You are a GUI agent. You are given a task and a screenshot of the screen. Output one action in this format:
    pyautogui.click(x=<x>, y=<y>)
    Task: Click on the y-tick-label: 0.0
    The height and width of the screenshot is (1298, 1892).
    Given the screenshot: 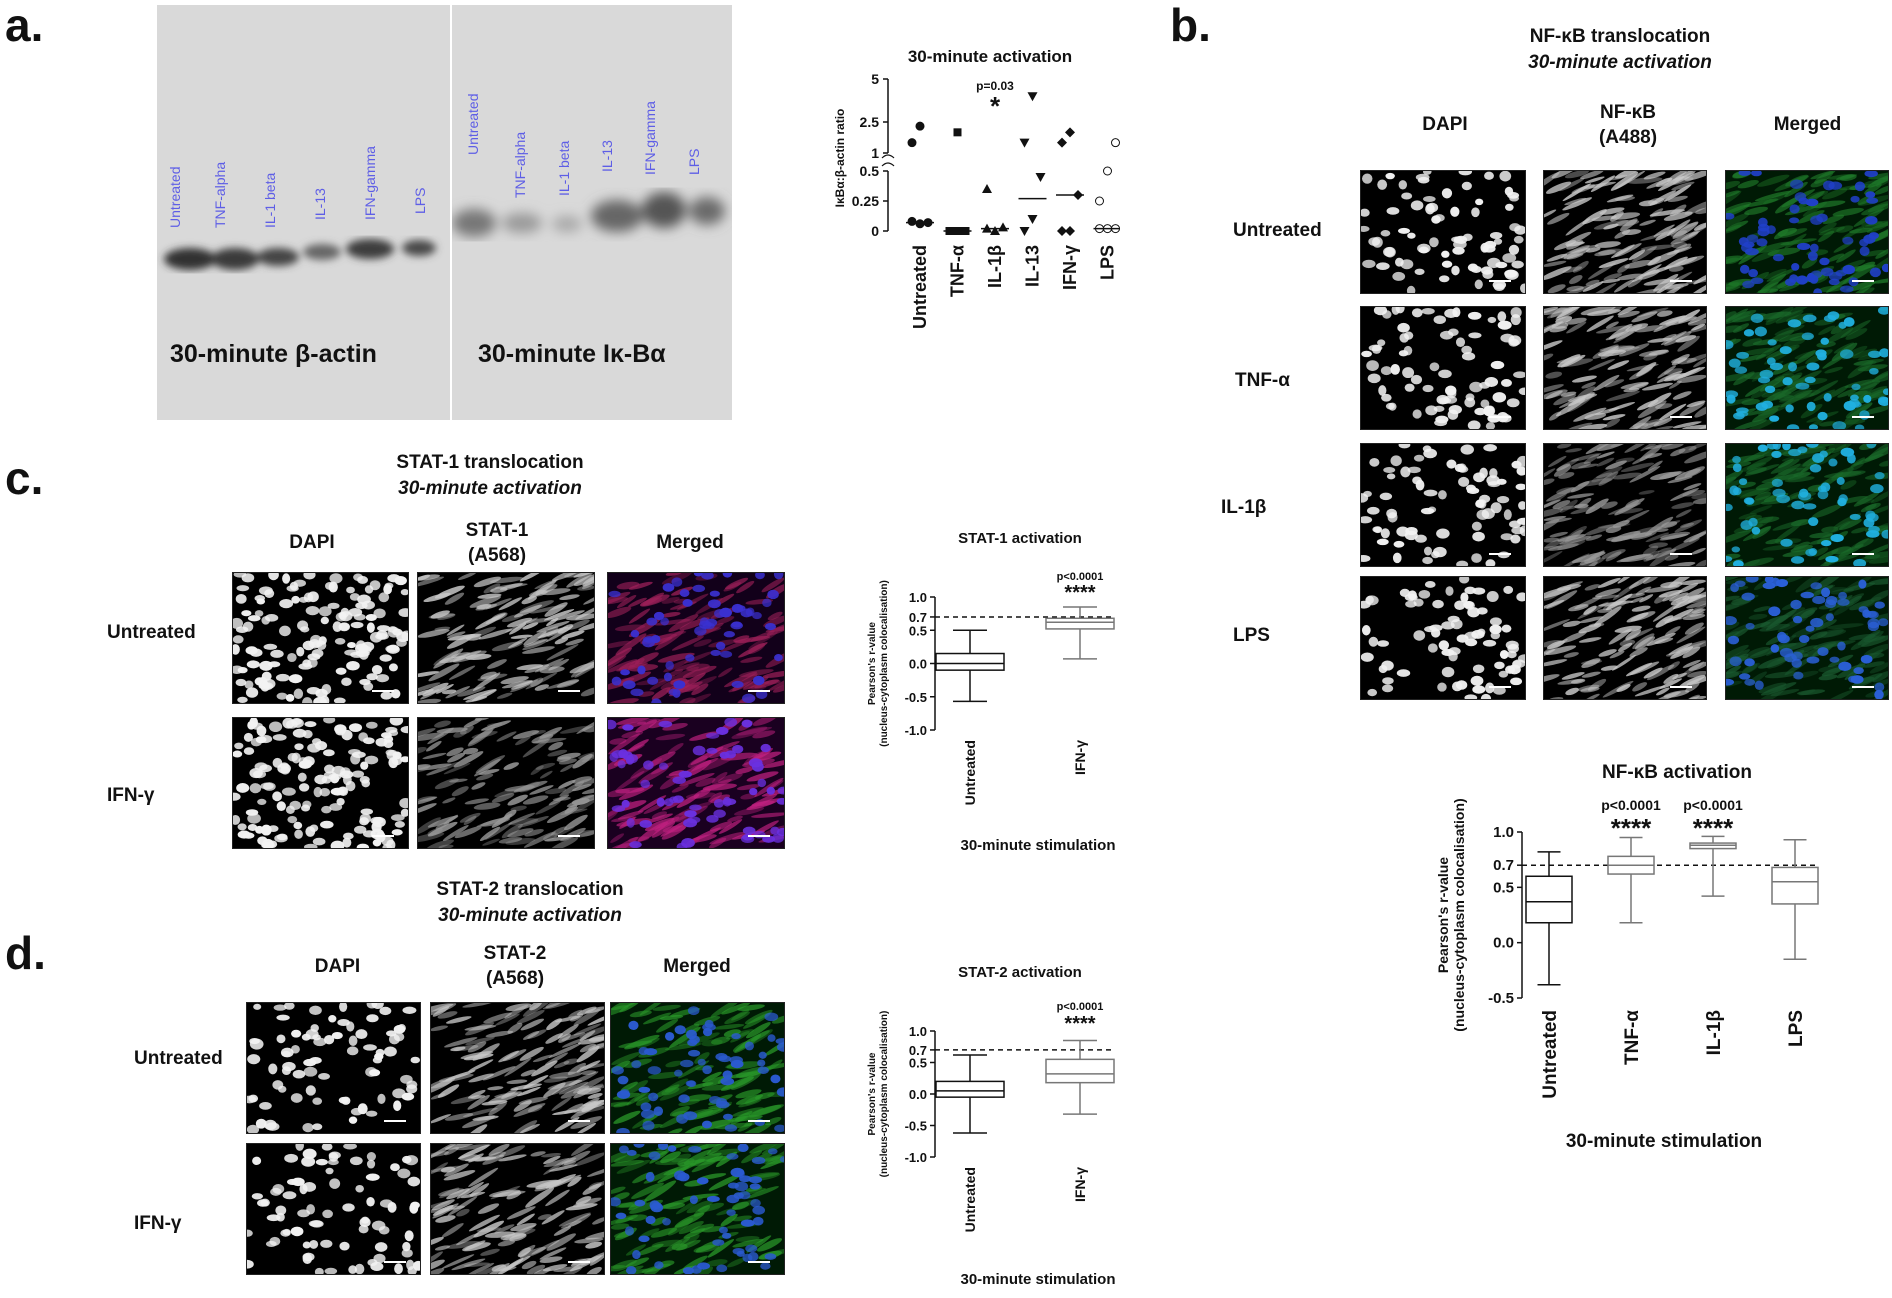 What is the action you would take?
    pyautogui.click(x=918, y=1094)
    